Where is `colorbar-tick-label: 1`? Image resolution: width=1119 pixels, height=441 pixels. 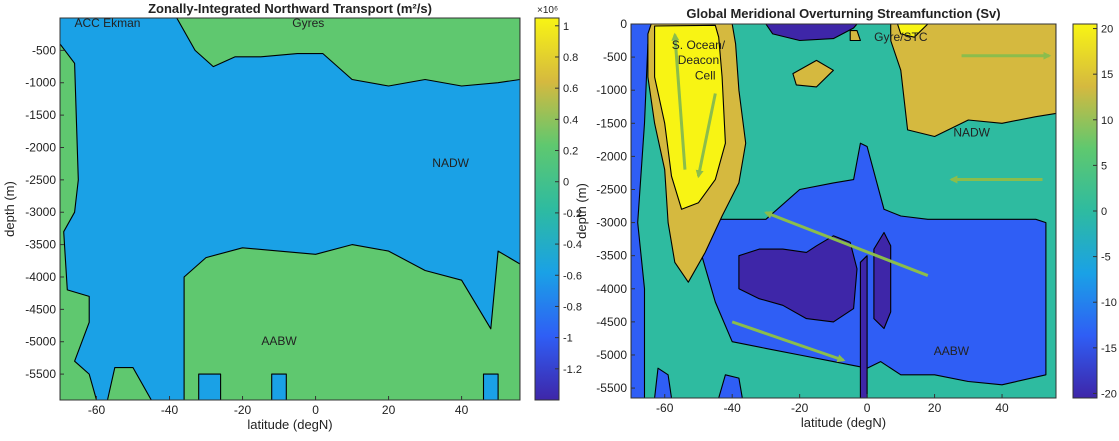
colorbar-tick-label: 1 is located at coordinates (566, 27).